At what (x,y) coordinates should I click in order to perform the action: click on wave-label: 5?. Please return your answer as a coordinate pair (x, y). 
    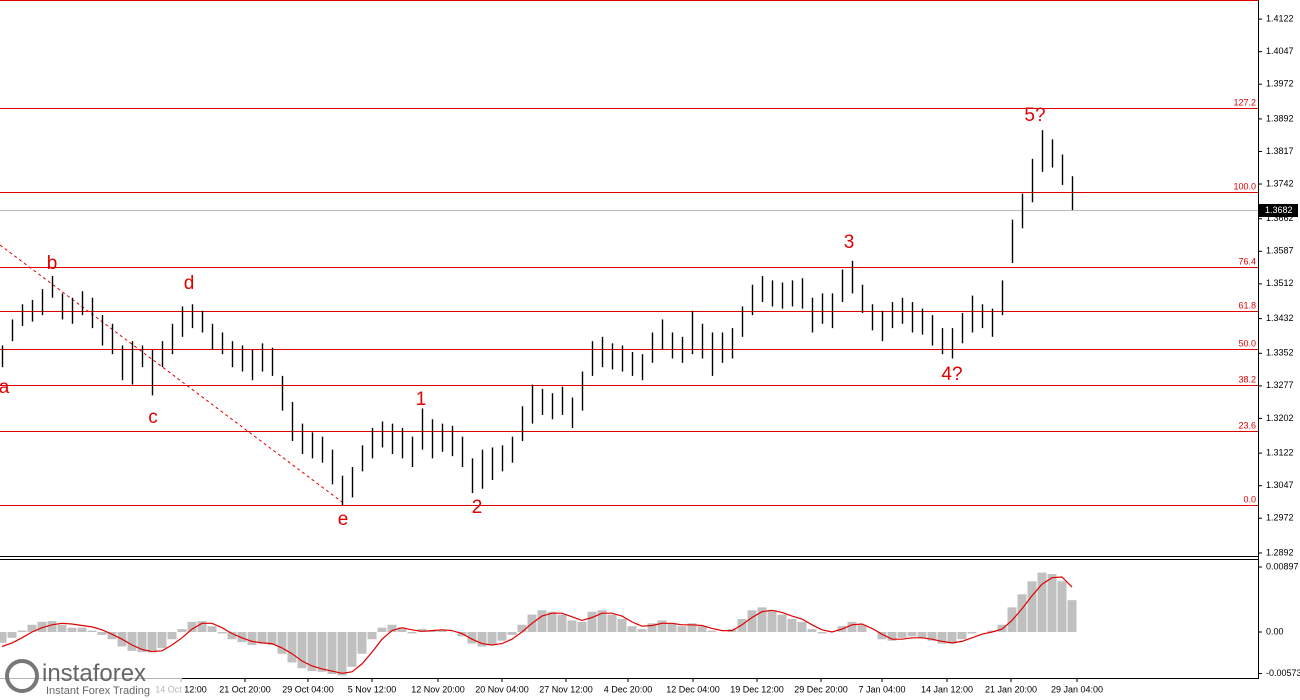
    Looking at the image, I should click on (1034, 115).